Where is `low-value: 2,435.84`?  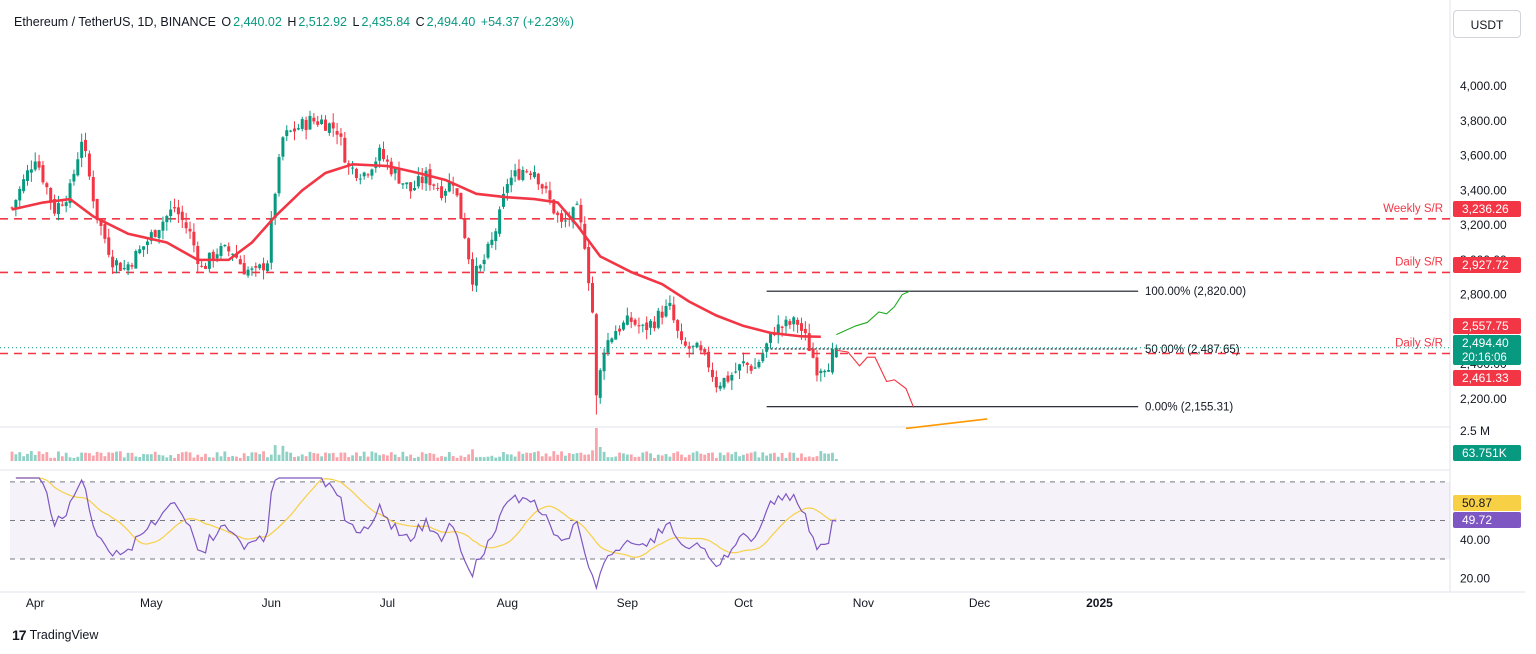
low-value: 2,435.84 is located at coordinates (386, 22).